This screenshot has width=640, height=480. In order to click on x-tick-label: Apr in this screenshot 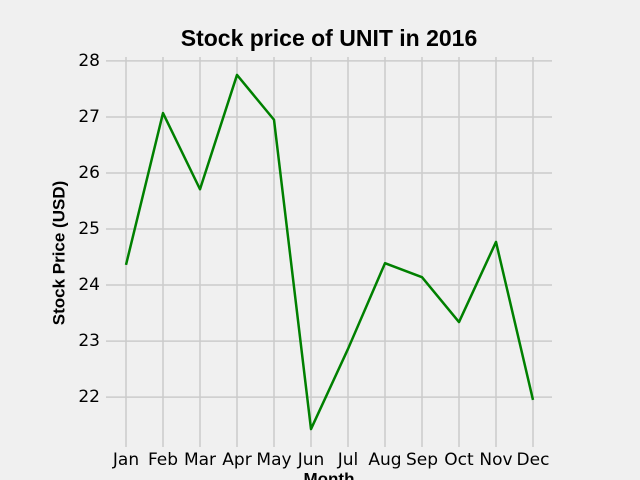, I will do `click(236, 460)`.